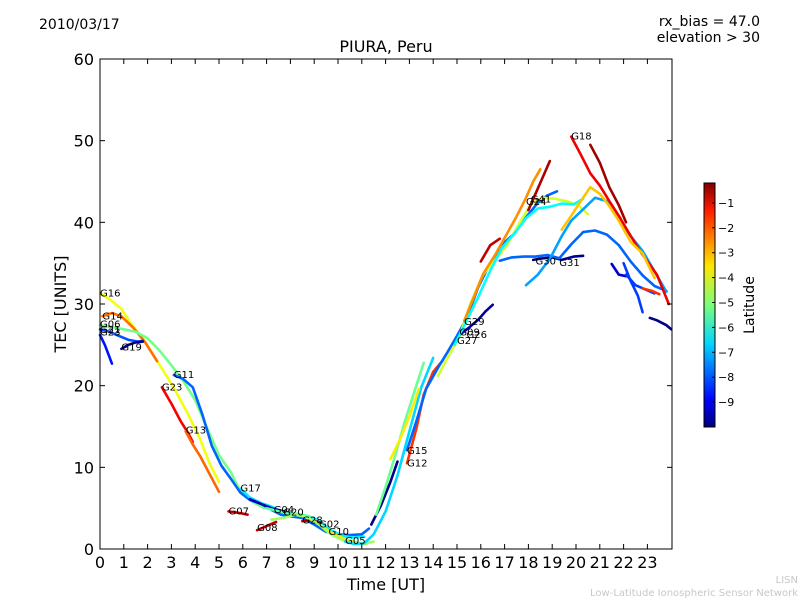 The image size is (800, 600). What do you see at coordinates (362, 562) in the screenshot?
I see `x-tick-label-11: 11` at bounding box center [362, 562].